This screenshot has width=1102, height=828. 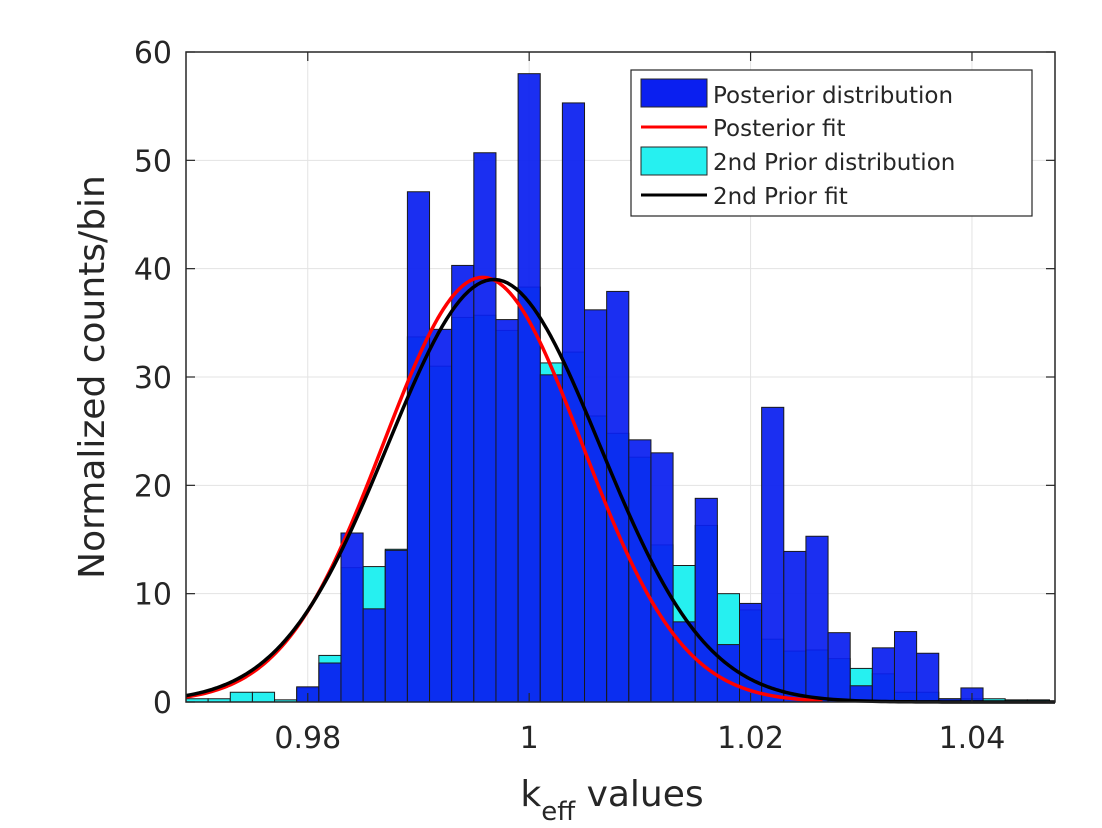 I want to click on y-tick-label: 60, so click(x=153, y=53).